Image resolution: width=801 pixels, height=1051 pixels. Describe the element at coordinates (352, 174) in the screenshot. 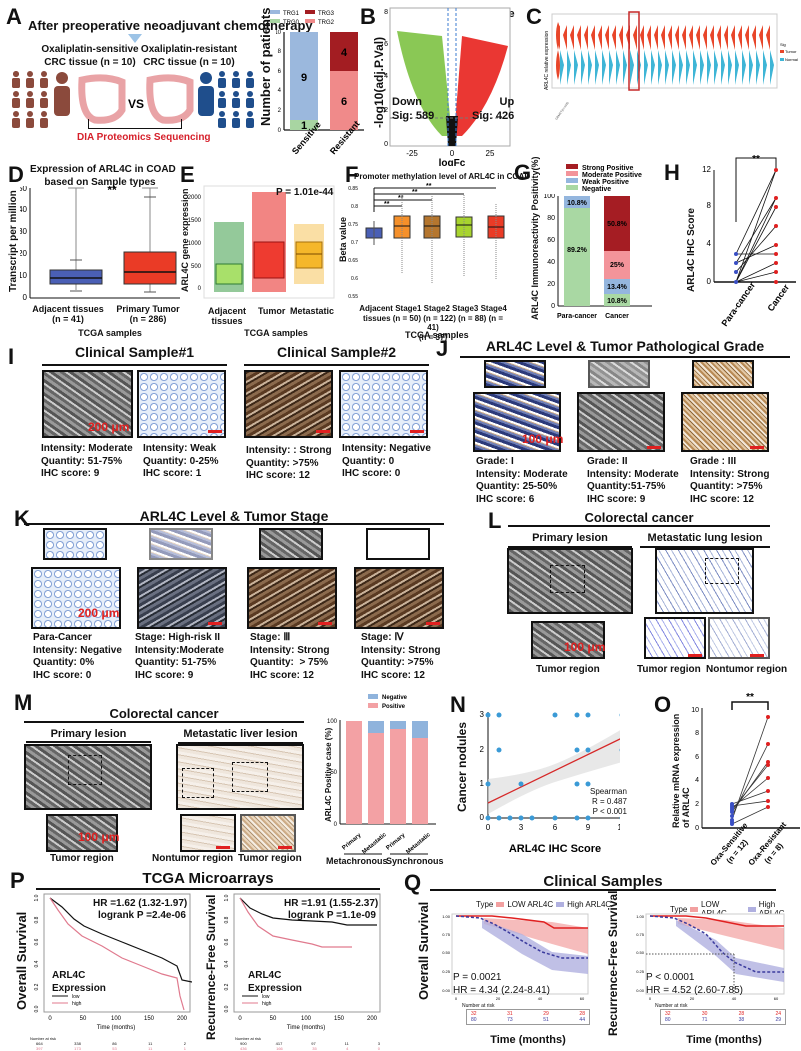

I see `panel-label-f: F` at that location.